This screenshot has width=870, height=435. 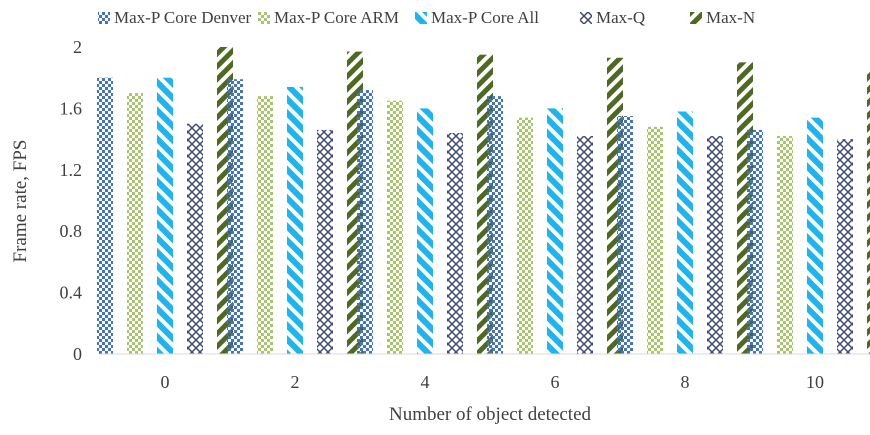 What do you see at coordinates (295, 382) in the screenshot?
I see `x-tick-label: 2` at bounding box center [295, 382].